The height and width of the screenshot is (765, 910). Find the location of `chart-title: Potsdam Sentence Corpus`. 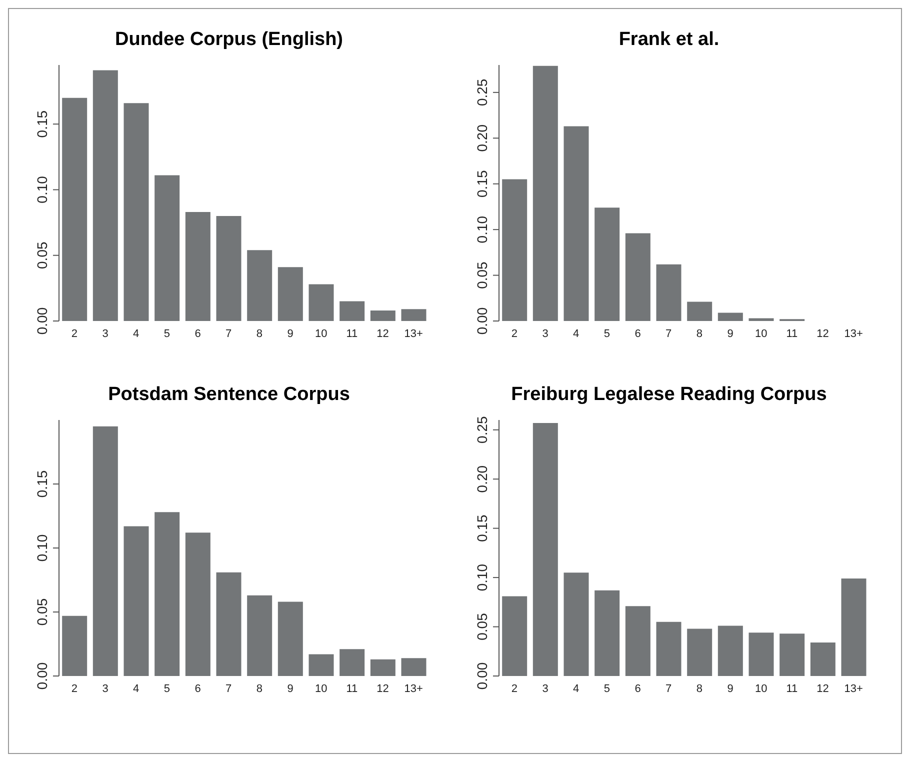

chart-title: Potsdam Sentence Corpus is located at coordinates (229, 395).